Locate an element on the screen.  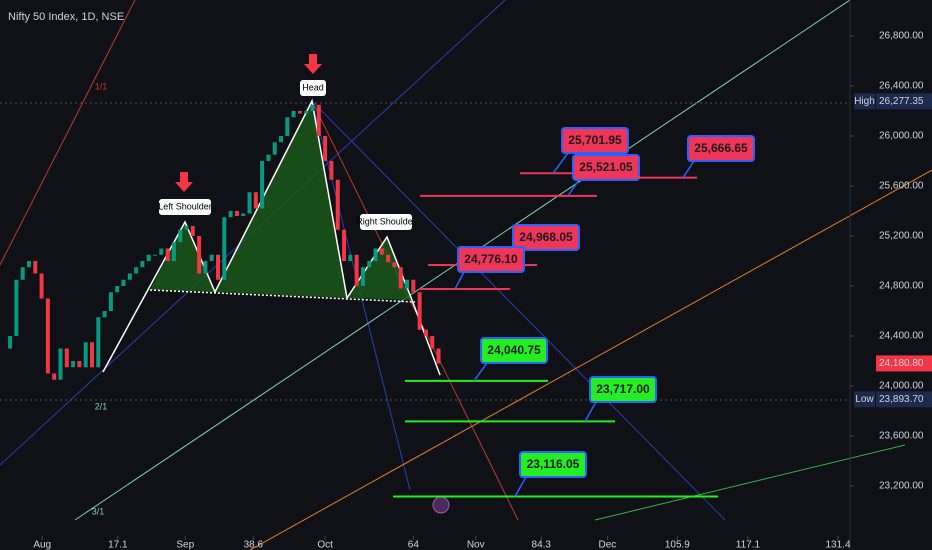
target-label: 24,968.05 is located at coordinates (546, 237).